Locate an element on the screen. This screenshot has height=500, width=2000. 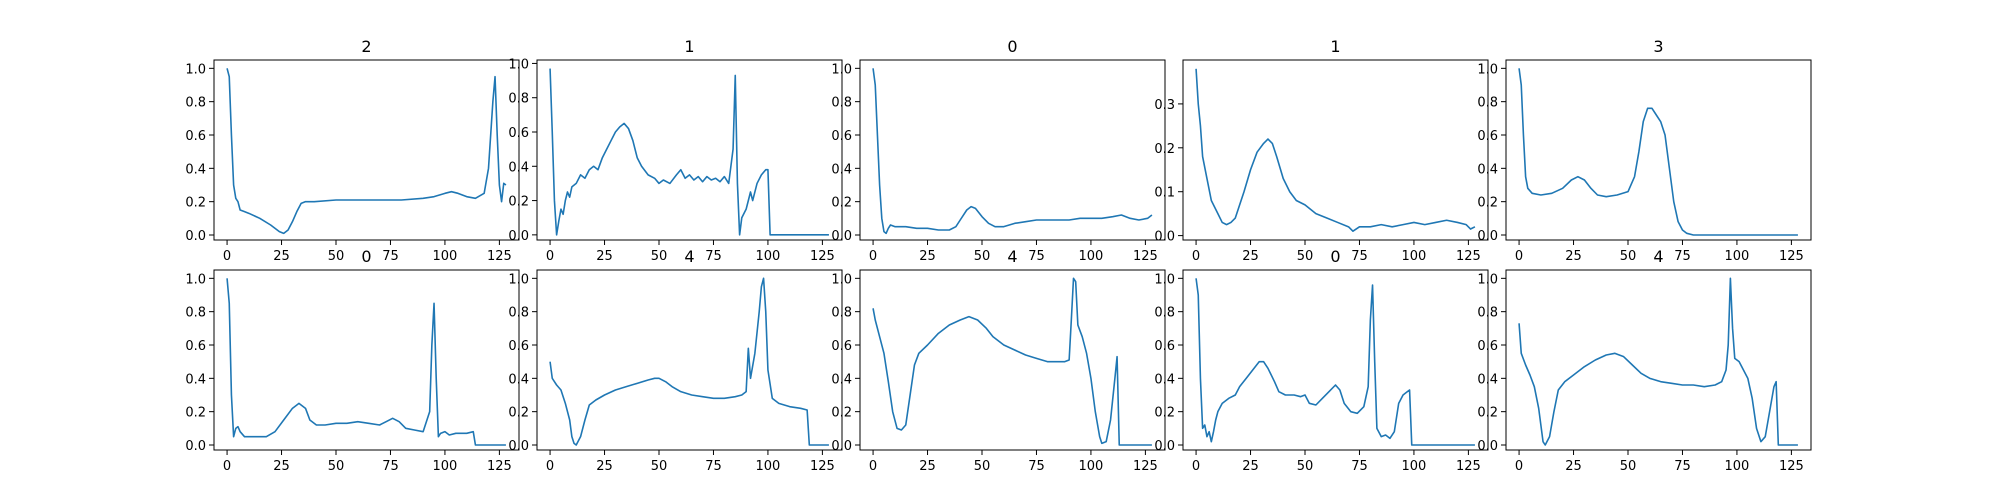
subplot-1: 2 0 25 50 75 100 125 0.0 0.2 0.4 0.6 0.8 1.0 is located at coordinates (352, 150).